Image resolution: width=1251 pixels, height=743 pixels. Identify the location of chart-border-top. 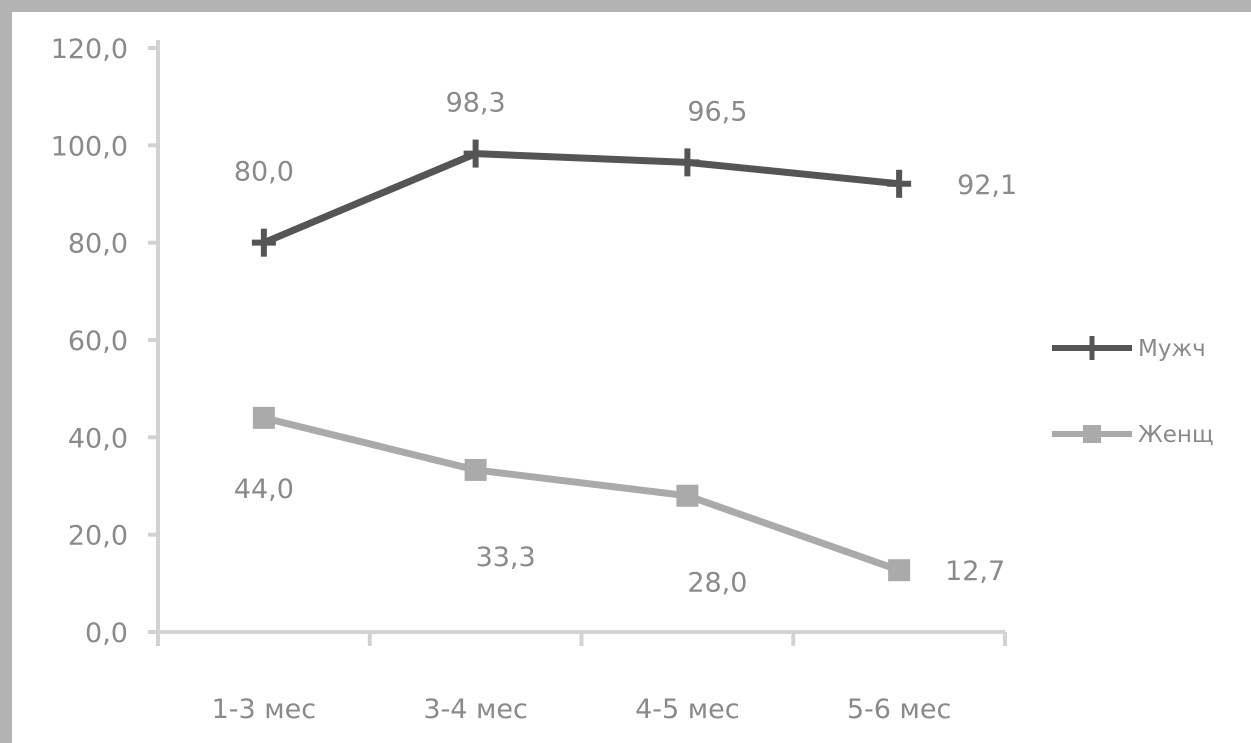
(625, 6).